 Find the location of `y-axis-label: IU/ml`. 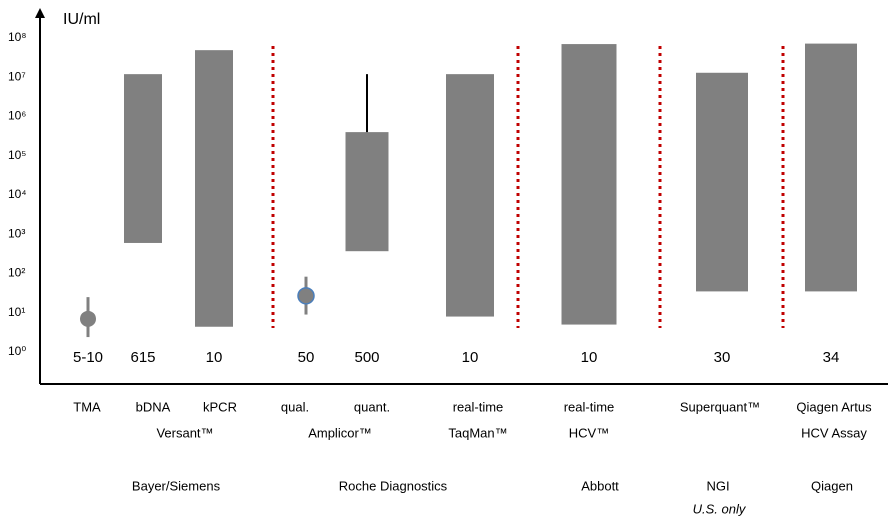

y-axis-label: IU/ml is located at coordinates (81, 19).